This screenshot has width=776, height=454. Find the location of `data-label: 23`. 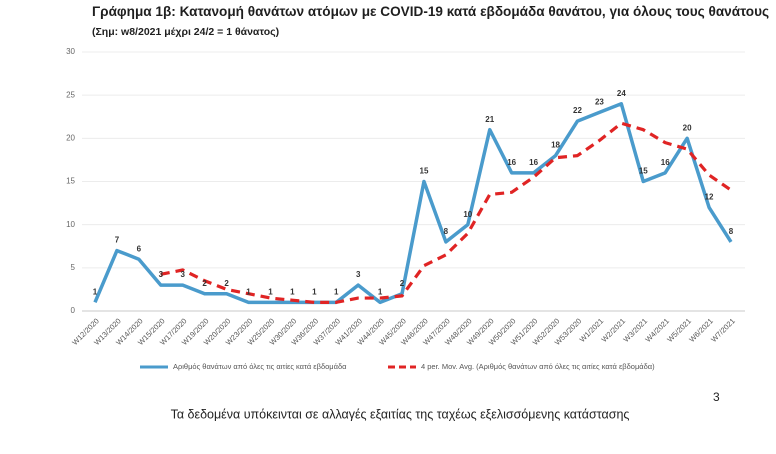

data-label: 23 is located at coordinates (599, 102).